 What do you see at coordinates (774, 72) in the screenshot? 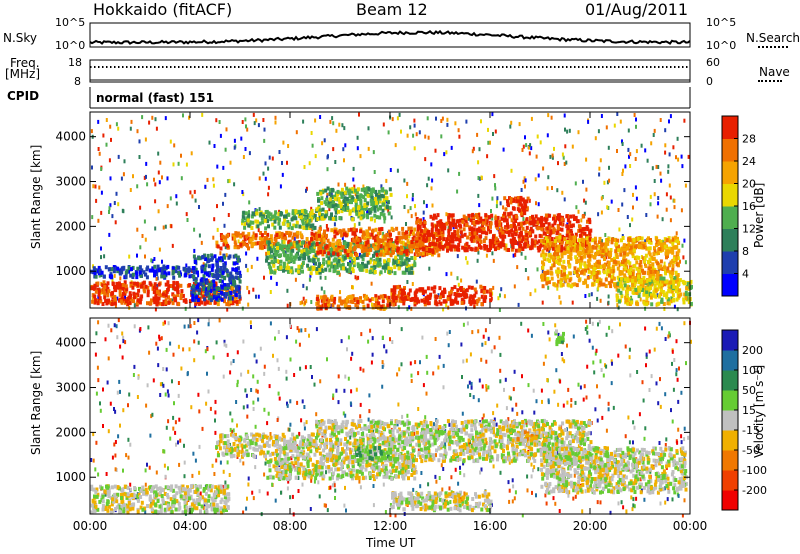
I see `nave-label: Nave` at bounding box center [774, 72].